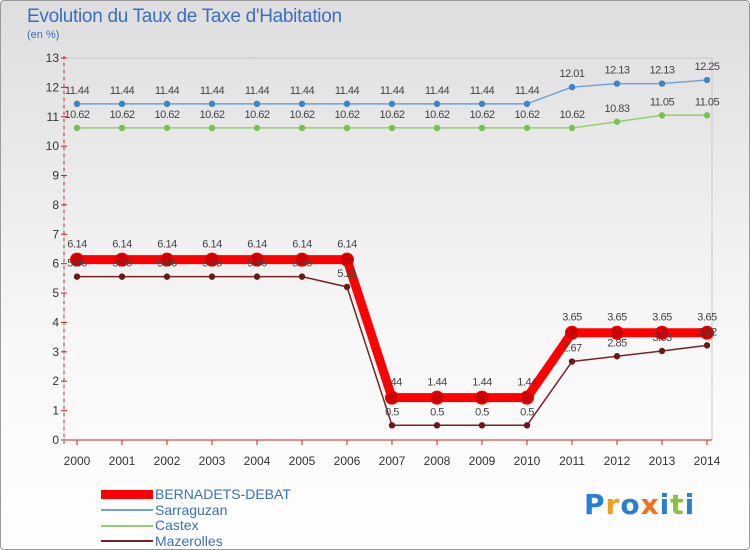 Image resolution: width=750 pixels, height=550 pixels. I want to click on legend-item-sarraguzan: Sarraguzan, so click(196, 510).